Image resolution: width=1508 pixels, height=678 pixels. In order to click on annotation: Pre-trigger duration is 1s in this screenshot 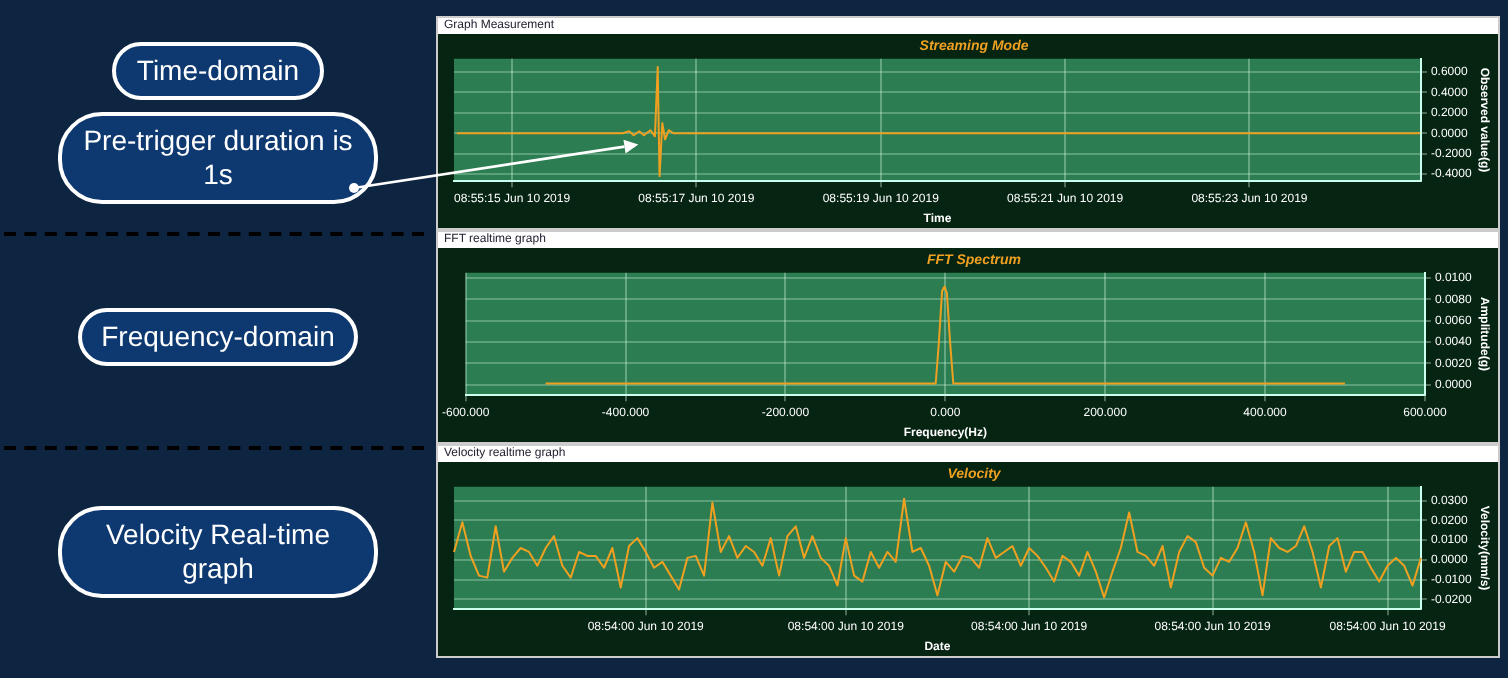, I will do `click(218, 158)`.